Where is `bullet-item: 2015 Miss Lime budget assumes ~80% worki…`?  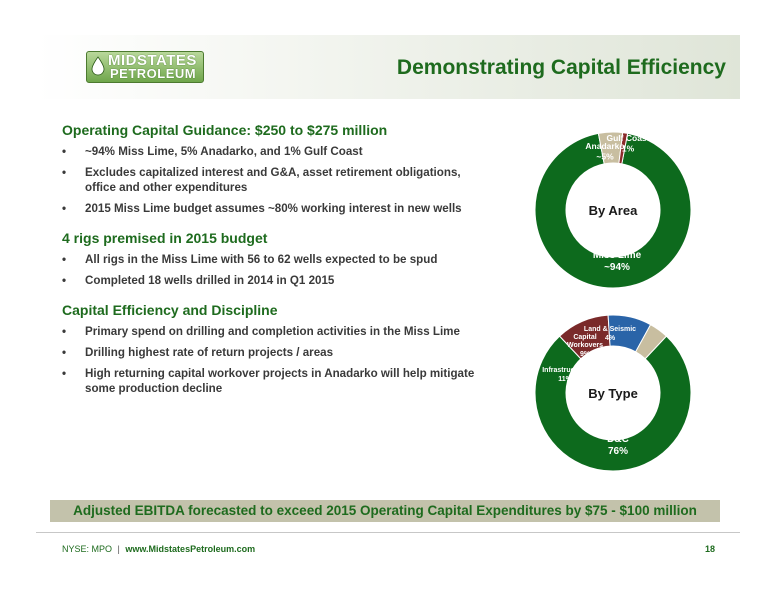 bullet-item: 2015 Miss Lime budget assumes ~80% worki… is located at coordinates (272, 208).